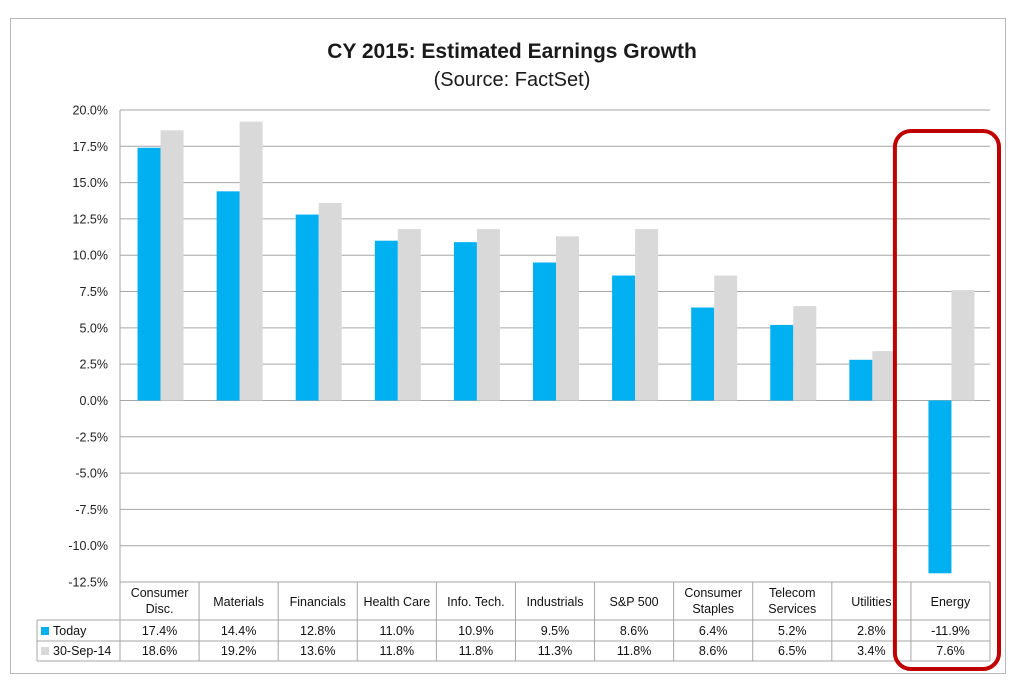  Describe the element at coordinates (94, 365) in the screenshot. I see `y-tick-label: 2.5%` at that location.